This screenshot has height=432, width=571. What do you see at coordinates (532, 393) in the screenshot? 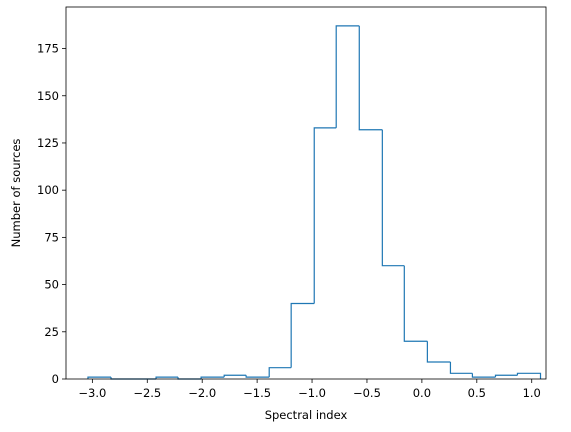
I see `x-tick-label: 1.0` at bounding box center [532, 393].